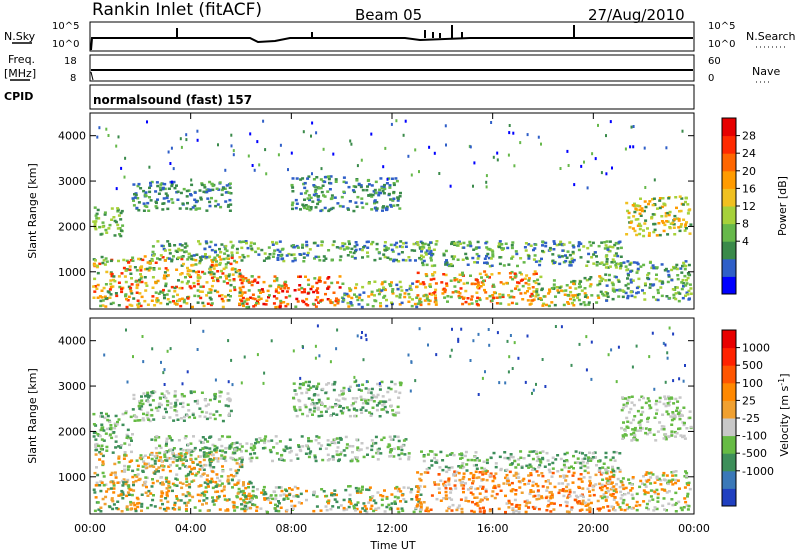 Image resolution: width=800 pixels, height=558 pixels. Describe the element at coordinates (752, 365) in the screenshot. I see `colorbar-tick-label: 500` at that location.